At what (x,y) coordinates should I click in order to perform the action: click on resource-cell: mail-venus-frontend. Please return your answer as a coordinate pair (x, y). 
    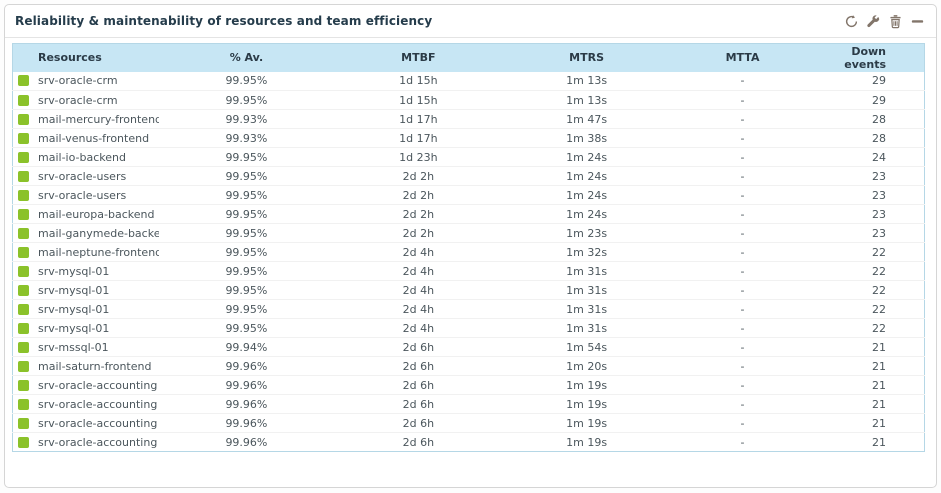
    Looking at the image, I should click on (86, 138).